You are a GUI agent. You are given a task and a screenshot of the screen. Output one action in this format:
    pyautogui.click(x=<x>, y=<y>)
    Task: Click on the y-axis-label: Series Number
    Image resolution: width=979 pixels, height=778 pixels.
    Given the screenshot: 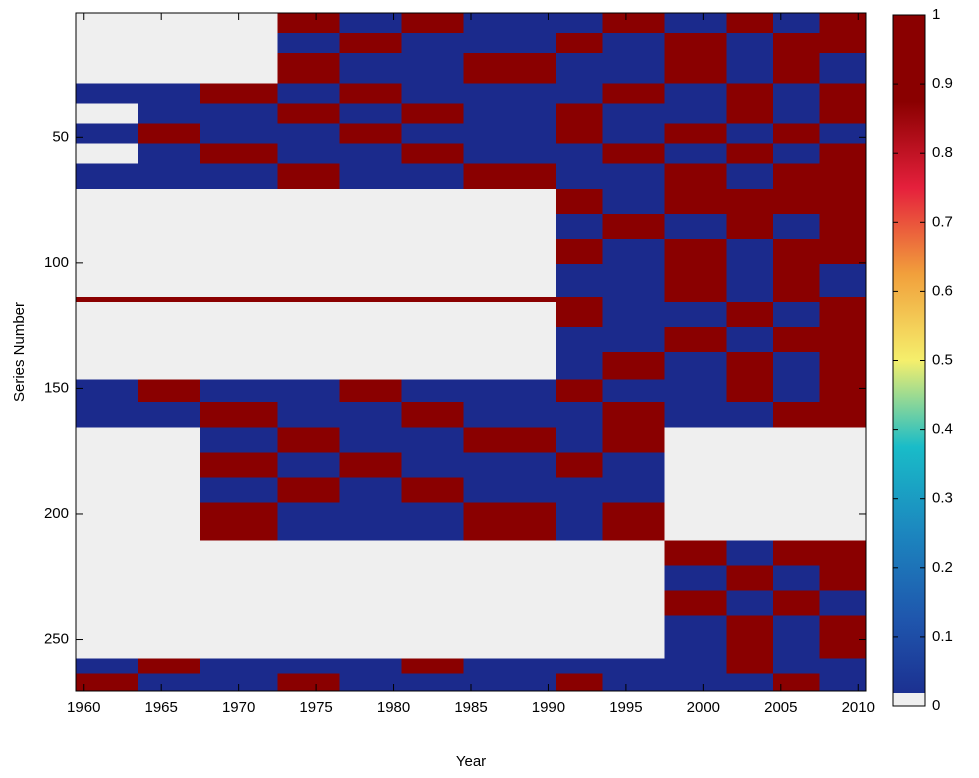 What is the action you would take?
    pyautogui.click(x=19, y=352)
    